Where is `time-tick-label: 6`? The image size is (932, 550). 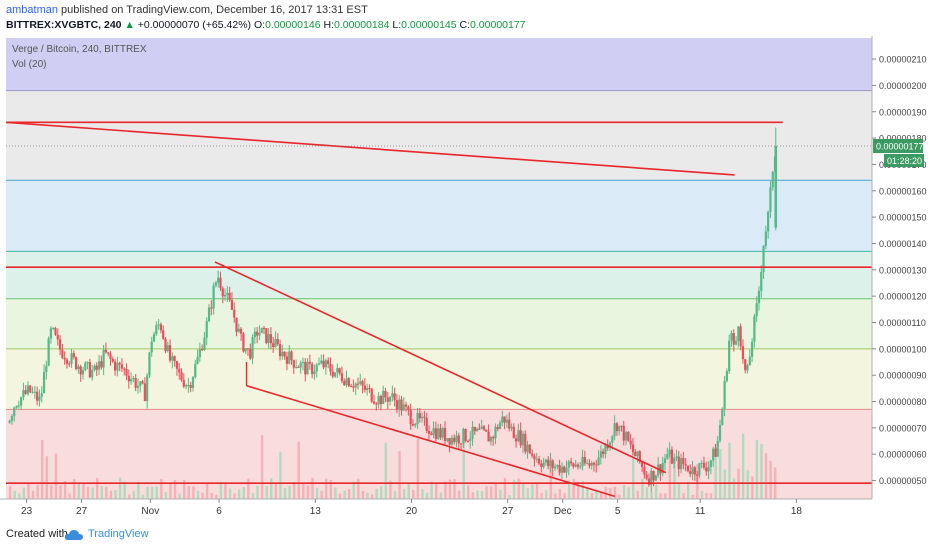 time-tick-label: 6 is located at coordinates (219, 511).